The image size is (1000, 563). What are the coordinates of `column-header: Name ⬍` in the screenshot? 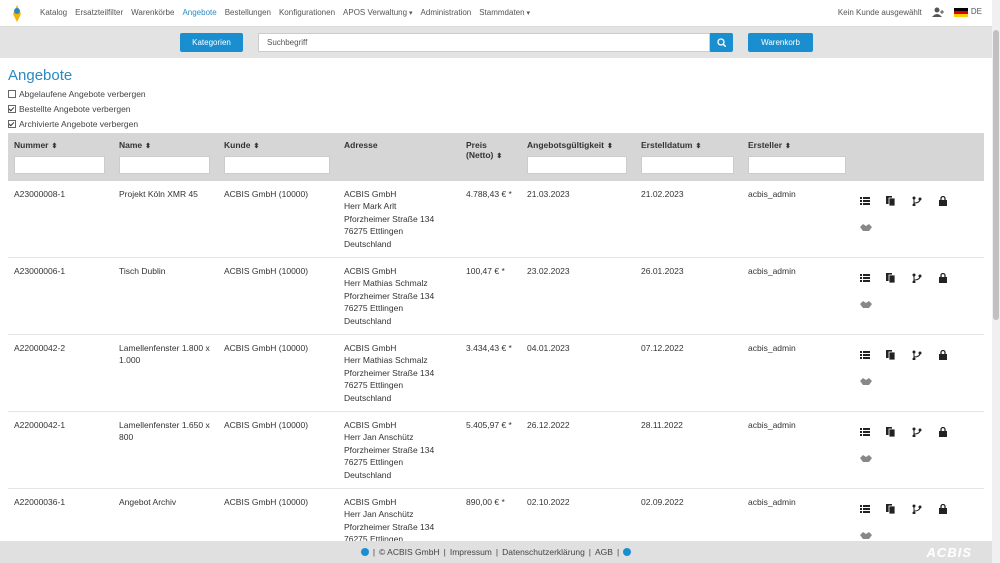 It's located at (165, 157).